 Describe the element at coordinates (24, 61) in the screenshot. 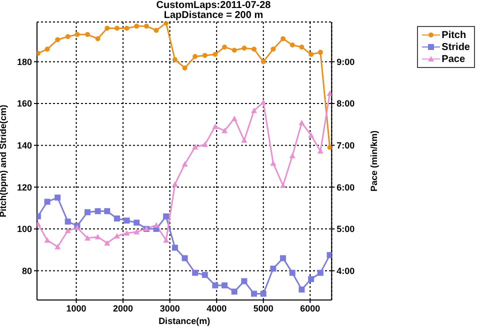

I see `y-tick-label: 180` at that location.